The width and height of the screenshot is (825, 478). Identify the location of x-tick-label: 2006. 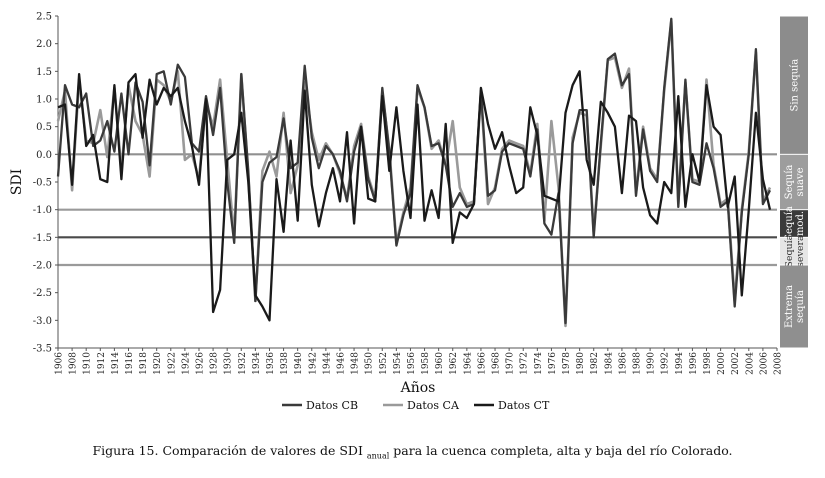
(764, 363).